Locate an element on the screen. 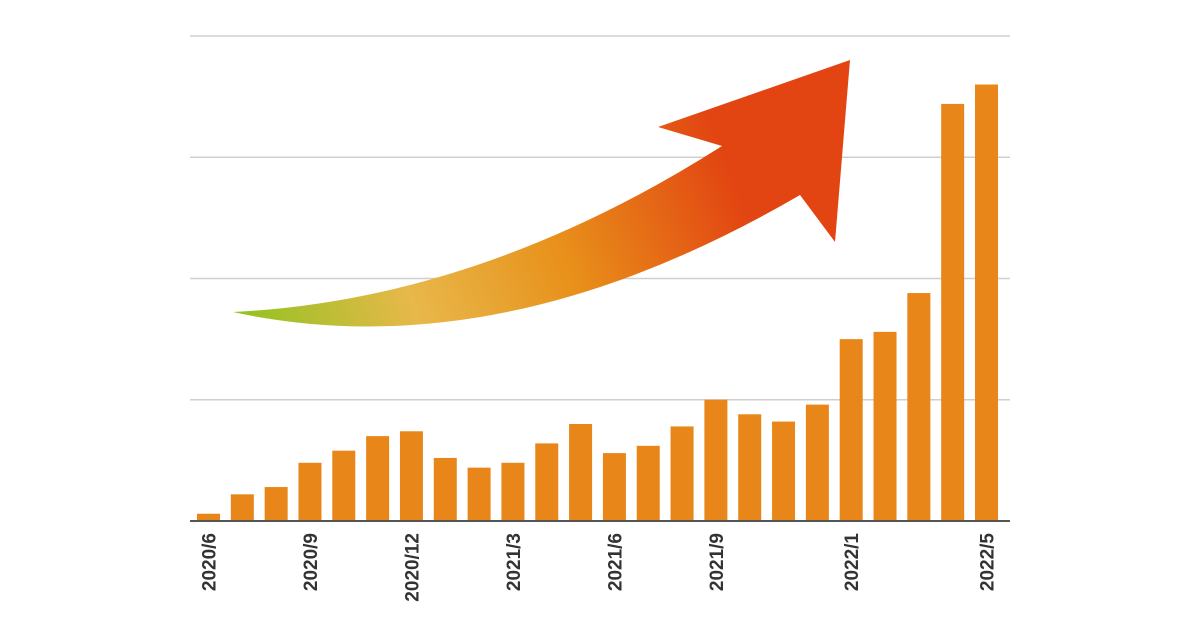  x-tick-label: 2021/3 is located at coordinates (514, 562).